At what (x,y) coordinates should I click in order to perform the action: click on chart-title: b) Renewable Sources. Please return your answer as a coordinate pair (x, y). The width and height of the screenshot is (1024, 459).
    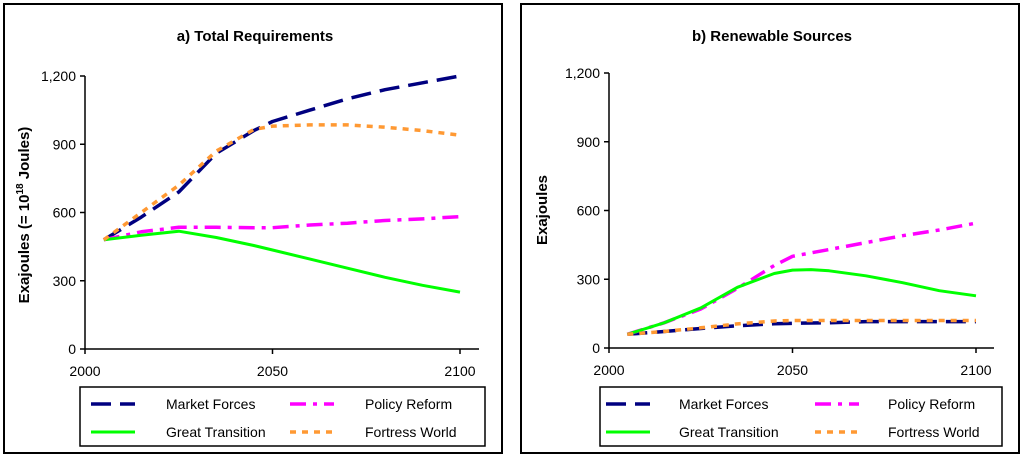
    Looking at the image, I should click on (772, 36).